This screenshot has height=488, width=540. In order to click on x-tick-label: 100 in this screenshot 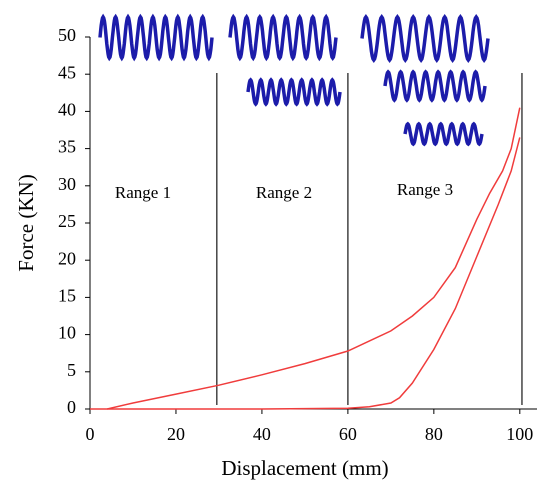, I will do `click(519, 434)`.